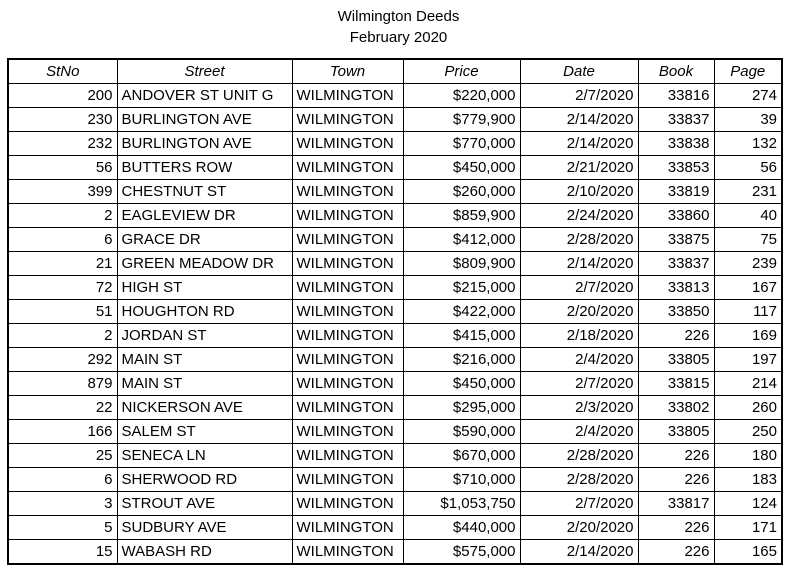 This screenshot has height=582, width=797. Describe the element at coordinates (204, 552) in the screenshot. I see `cell-street: WABASH RD` at that location.